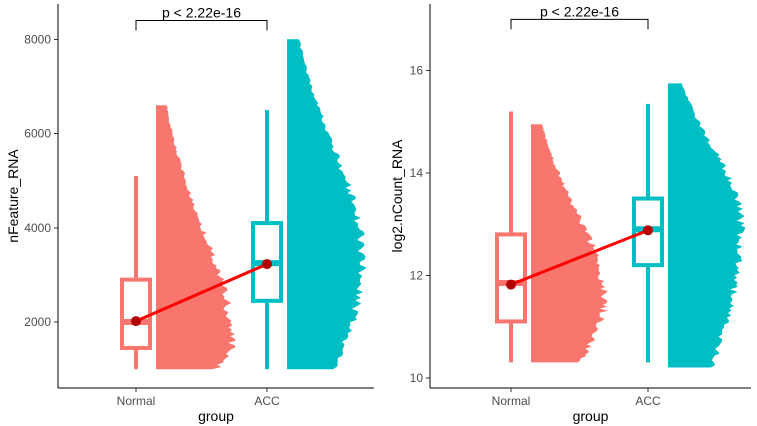  Describe the element at coordinates (397, 196) in the screenshot. I see `y-axis-title: log2.nCount_RNA` at that location.